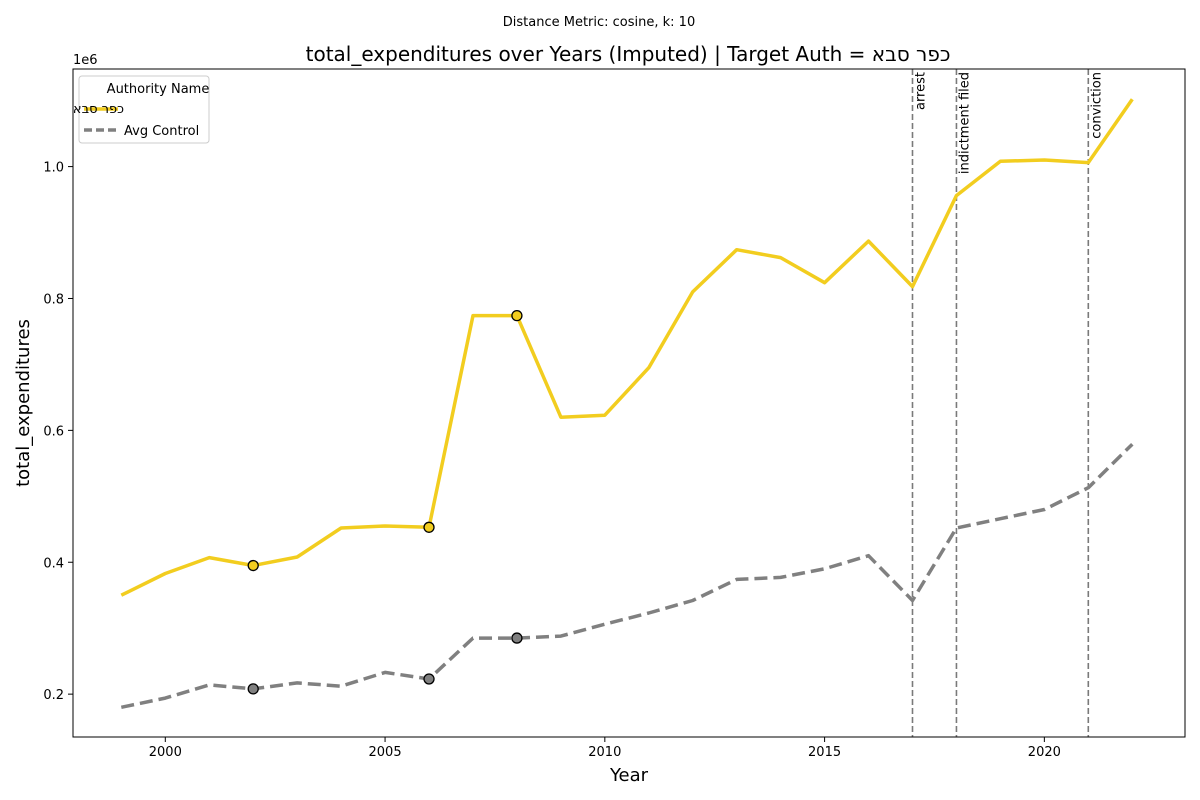  Describe the element at coordinates (85, 60) in the screenshot. I see `y-offset-label: 1e6` at that location.